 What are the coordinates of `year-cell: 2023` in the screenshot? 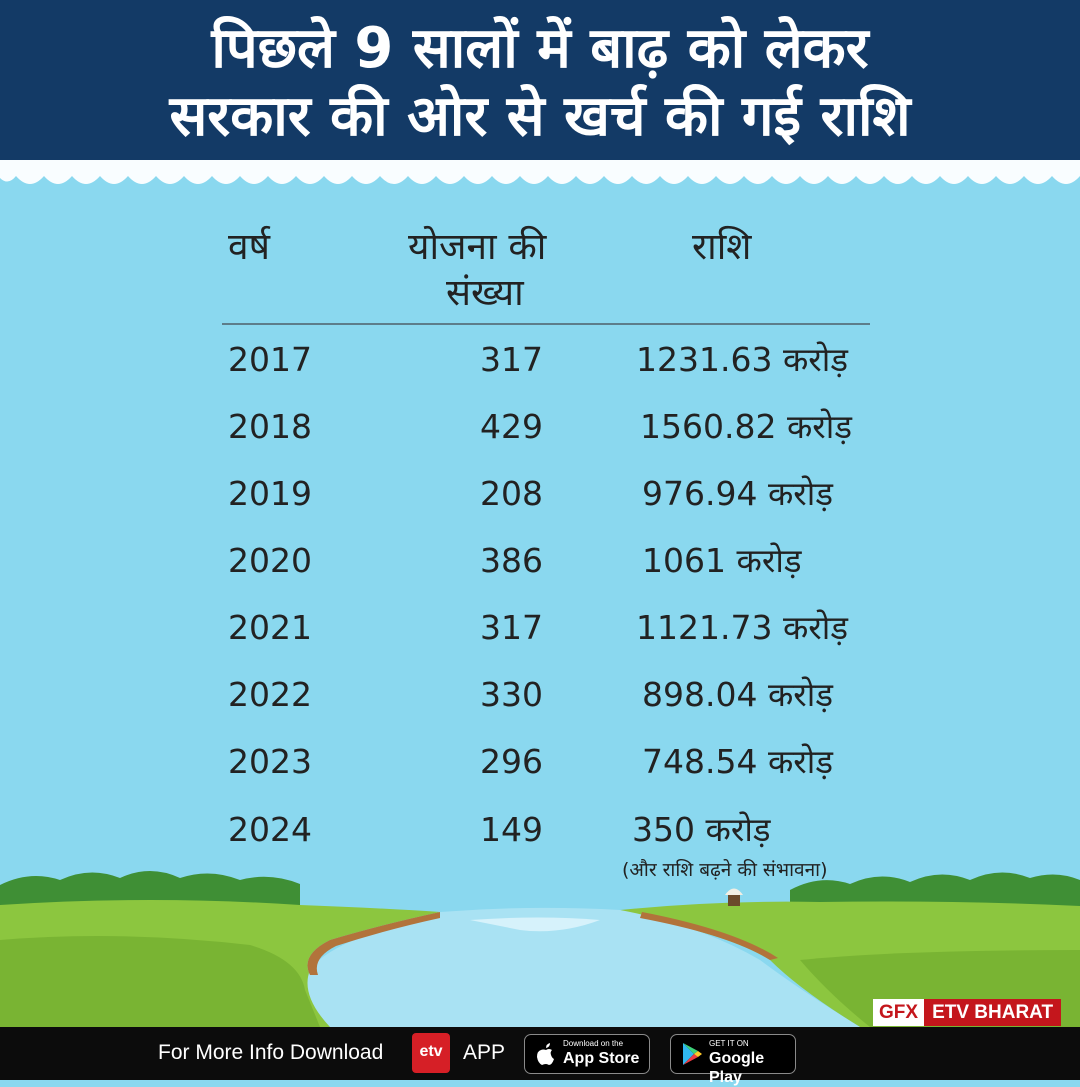 It's located at (270, 761).